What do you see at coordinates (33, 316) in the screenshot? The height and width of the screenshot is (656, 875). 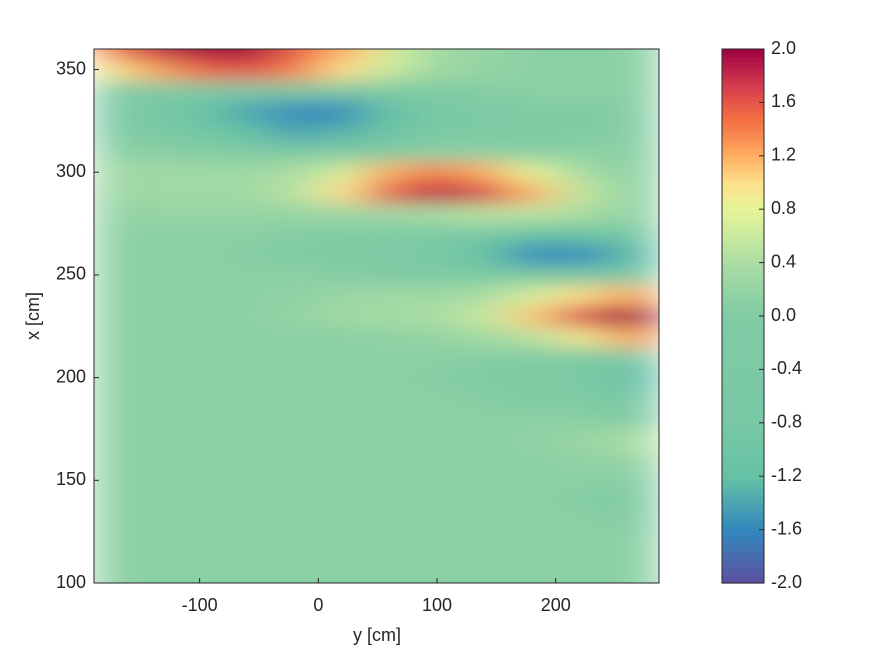 I see `y-axis-label: x [cm]` at bounding box center [33, 316].